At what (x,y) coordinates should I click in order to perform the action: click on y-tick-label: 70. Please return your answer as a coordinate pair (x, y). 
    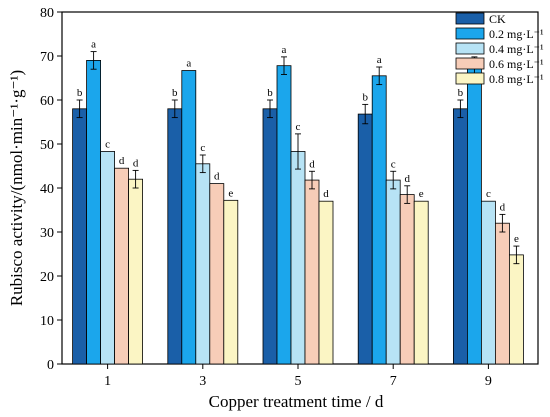
    Looking at the image, I should click on (47, 57).